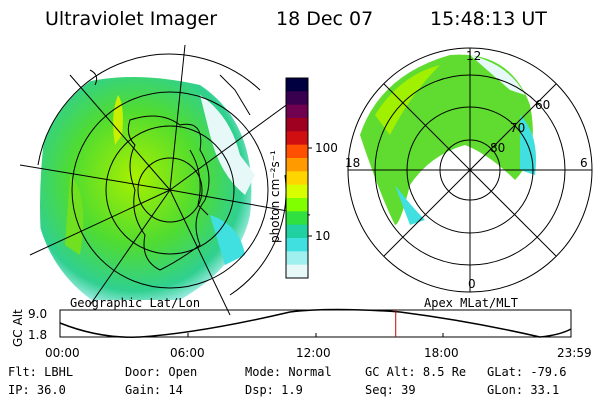  Describe the element at coordinates (315, 335) in the screenshot. I see `alt-x-ticks` at that location.